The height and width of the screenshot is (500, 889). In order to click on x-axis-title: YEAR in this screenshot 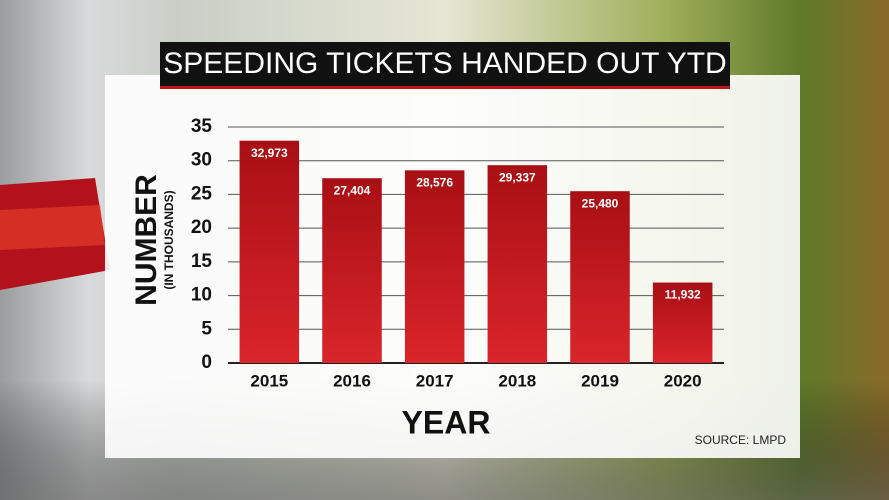, I will do `click(446, 422)`.